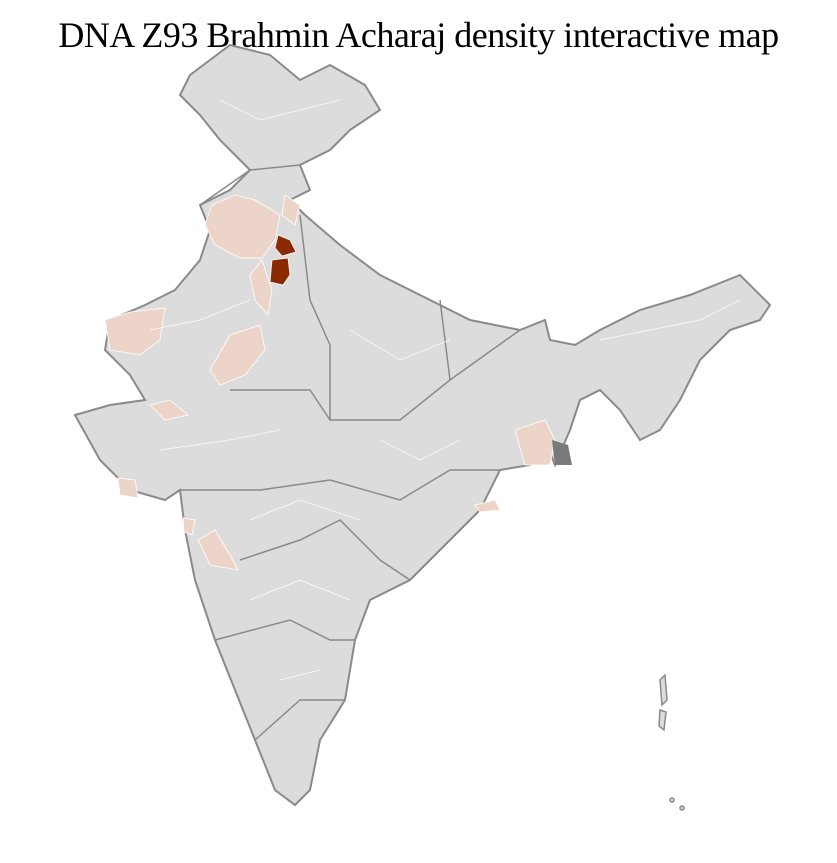 This screenshot has height=863, width=837. I want to click on region-himachal, so click(291, 210).